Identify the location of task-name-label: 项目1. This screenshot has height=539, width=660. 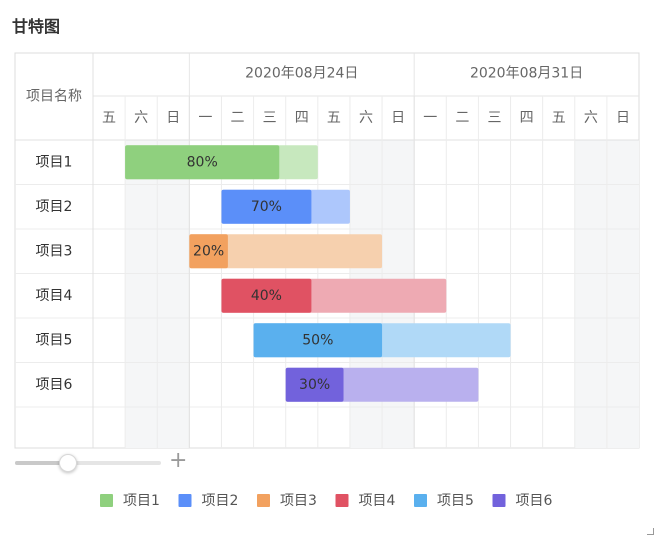
(54, 162).